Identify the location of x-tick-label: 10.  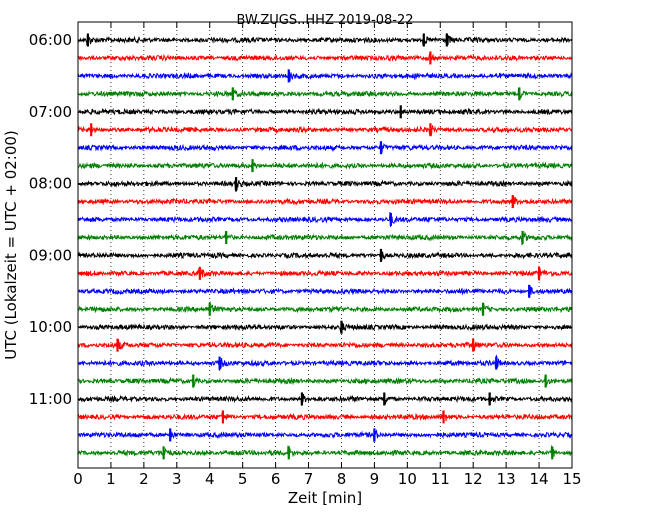
(407, 479).